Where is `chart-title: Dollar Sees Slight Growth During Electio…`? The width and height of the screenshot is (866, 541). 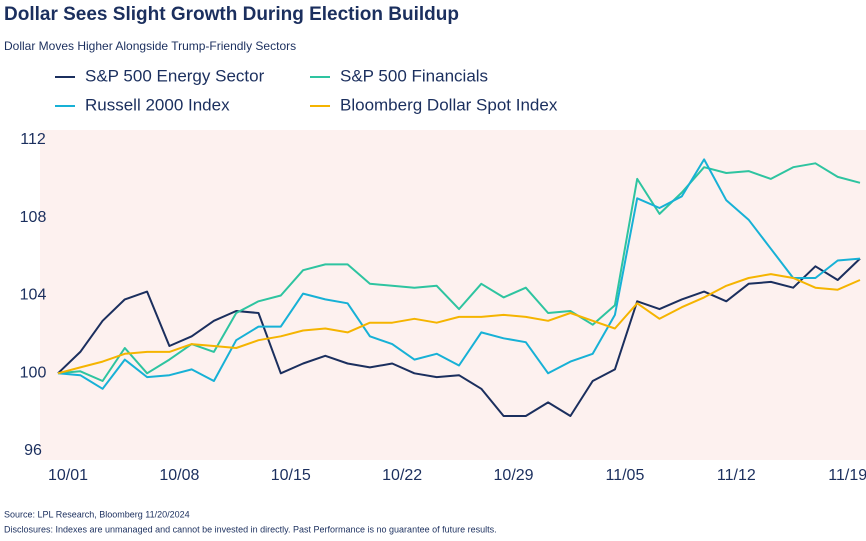 chart-title: Dollar Sees Slight Growth During Electio… is located at coordinates (231, 14).